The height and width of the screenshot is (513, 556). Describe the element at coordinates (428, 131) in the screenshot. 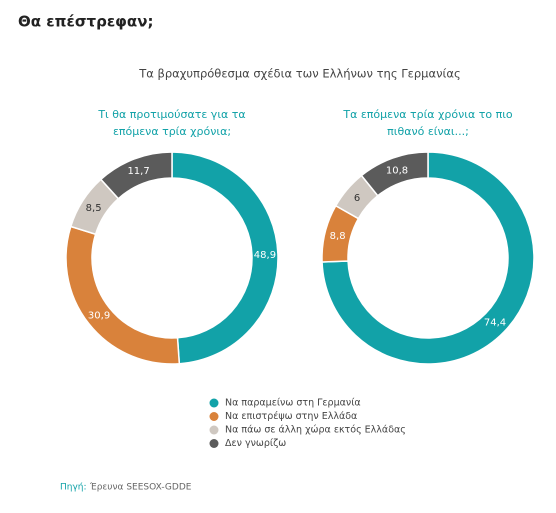

I see `chart-subtitle: πιθανό είναι...;` at that location.